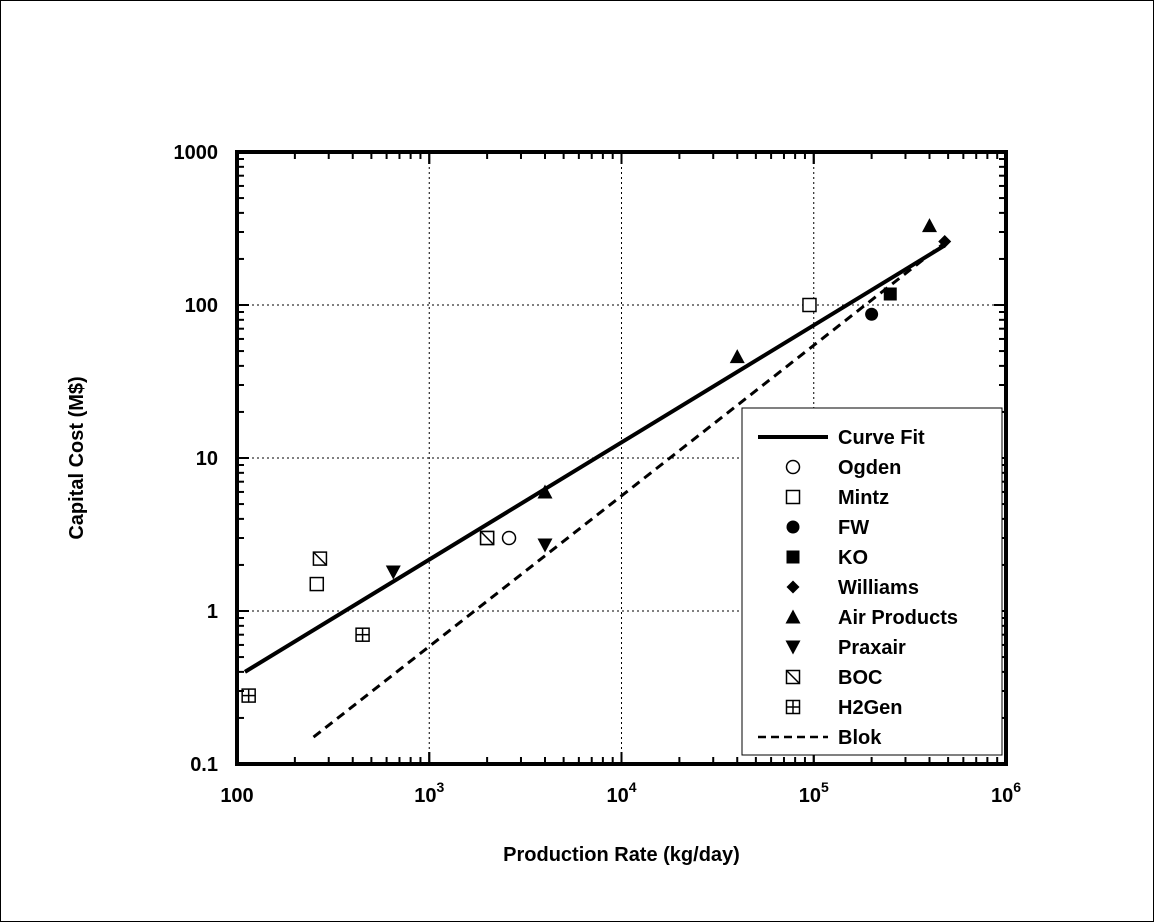 The height and width of the screenshot is (922, 1154). I want to click on legend-label: Mintz, so click(863, 498).